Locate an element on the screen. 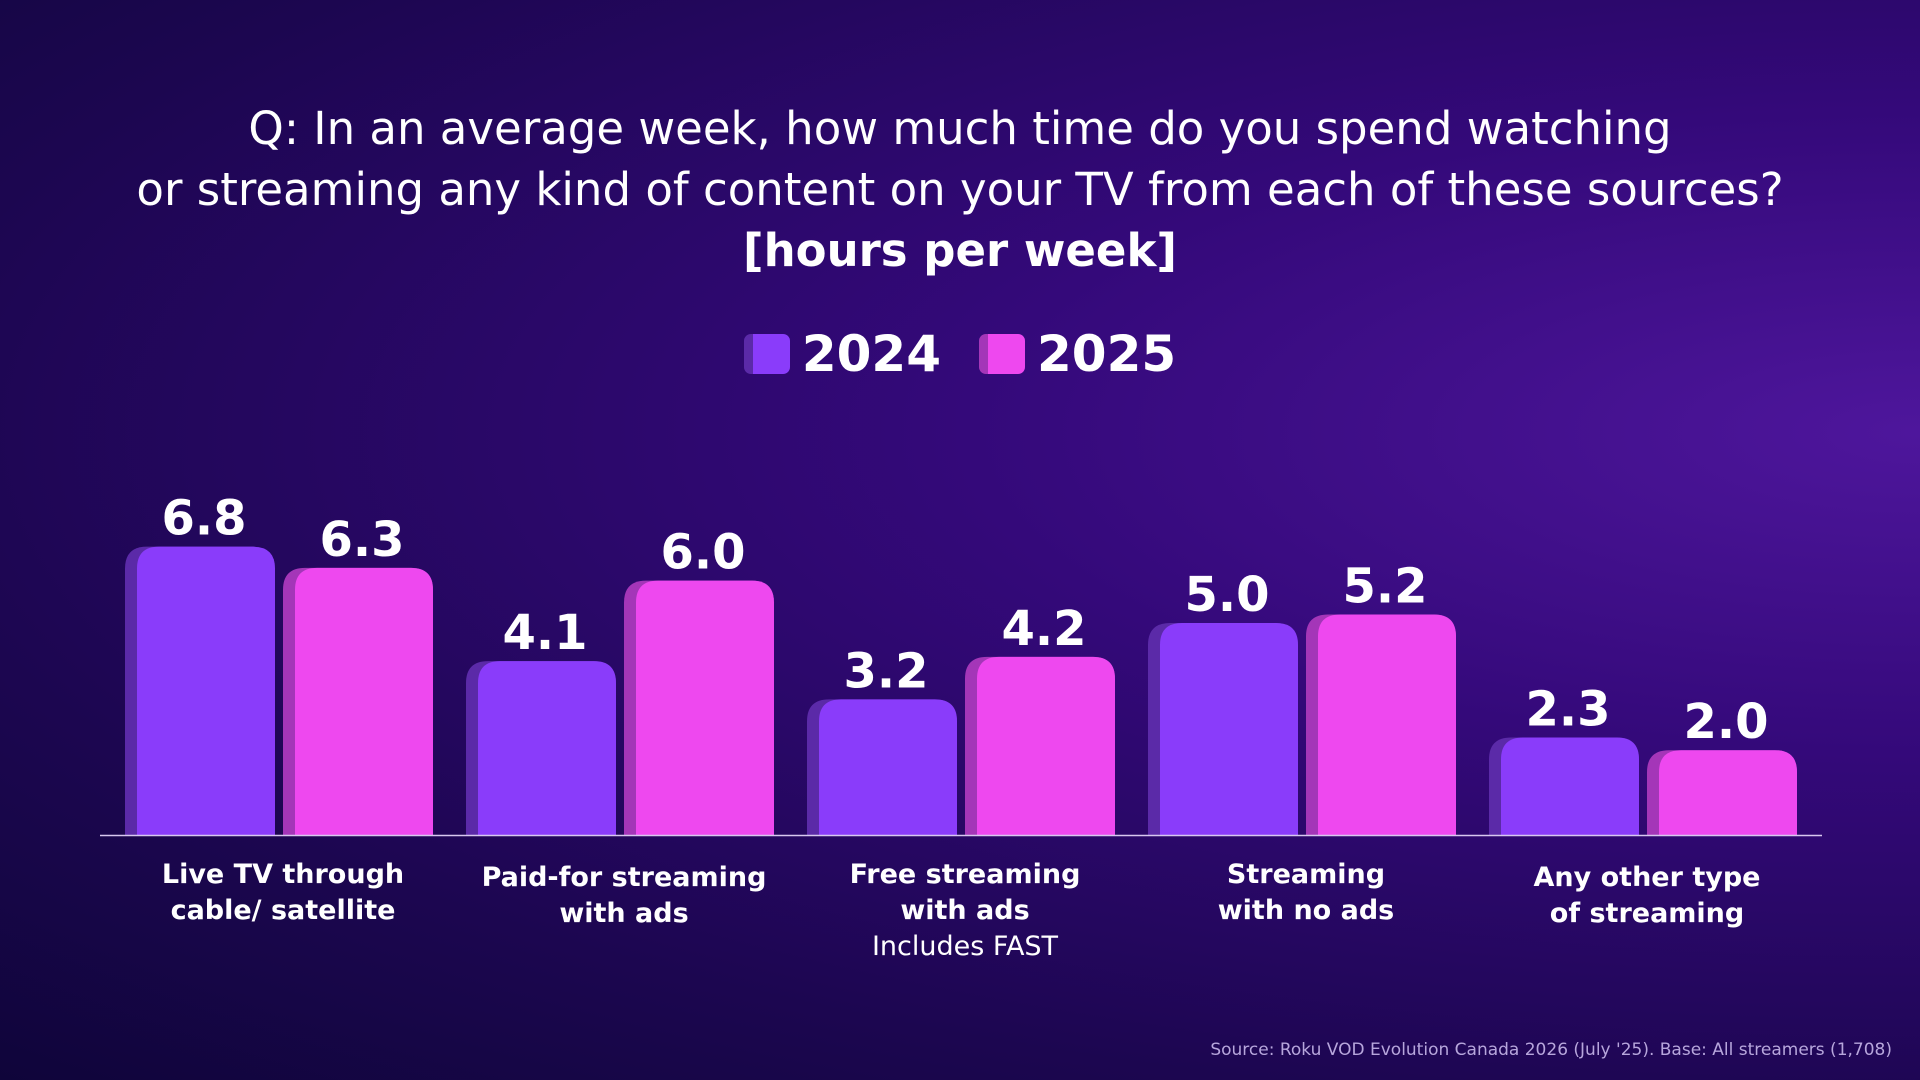 The width and height of the screenshot is (1920, 1080). data-label-2025-0: 6.3 is located at coordinates (361, 540).